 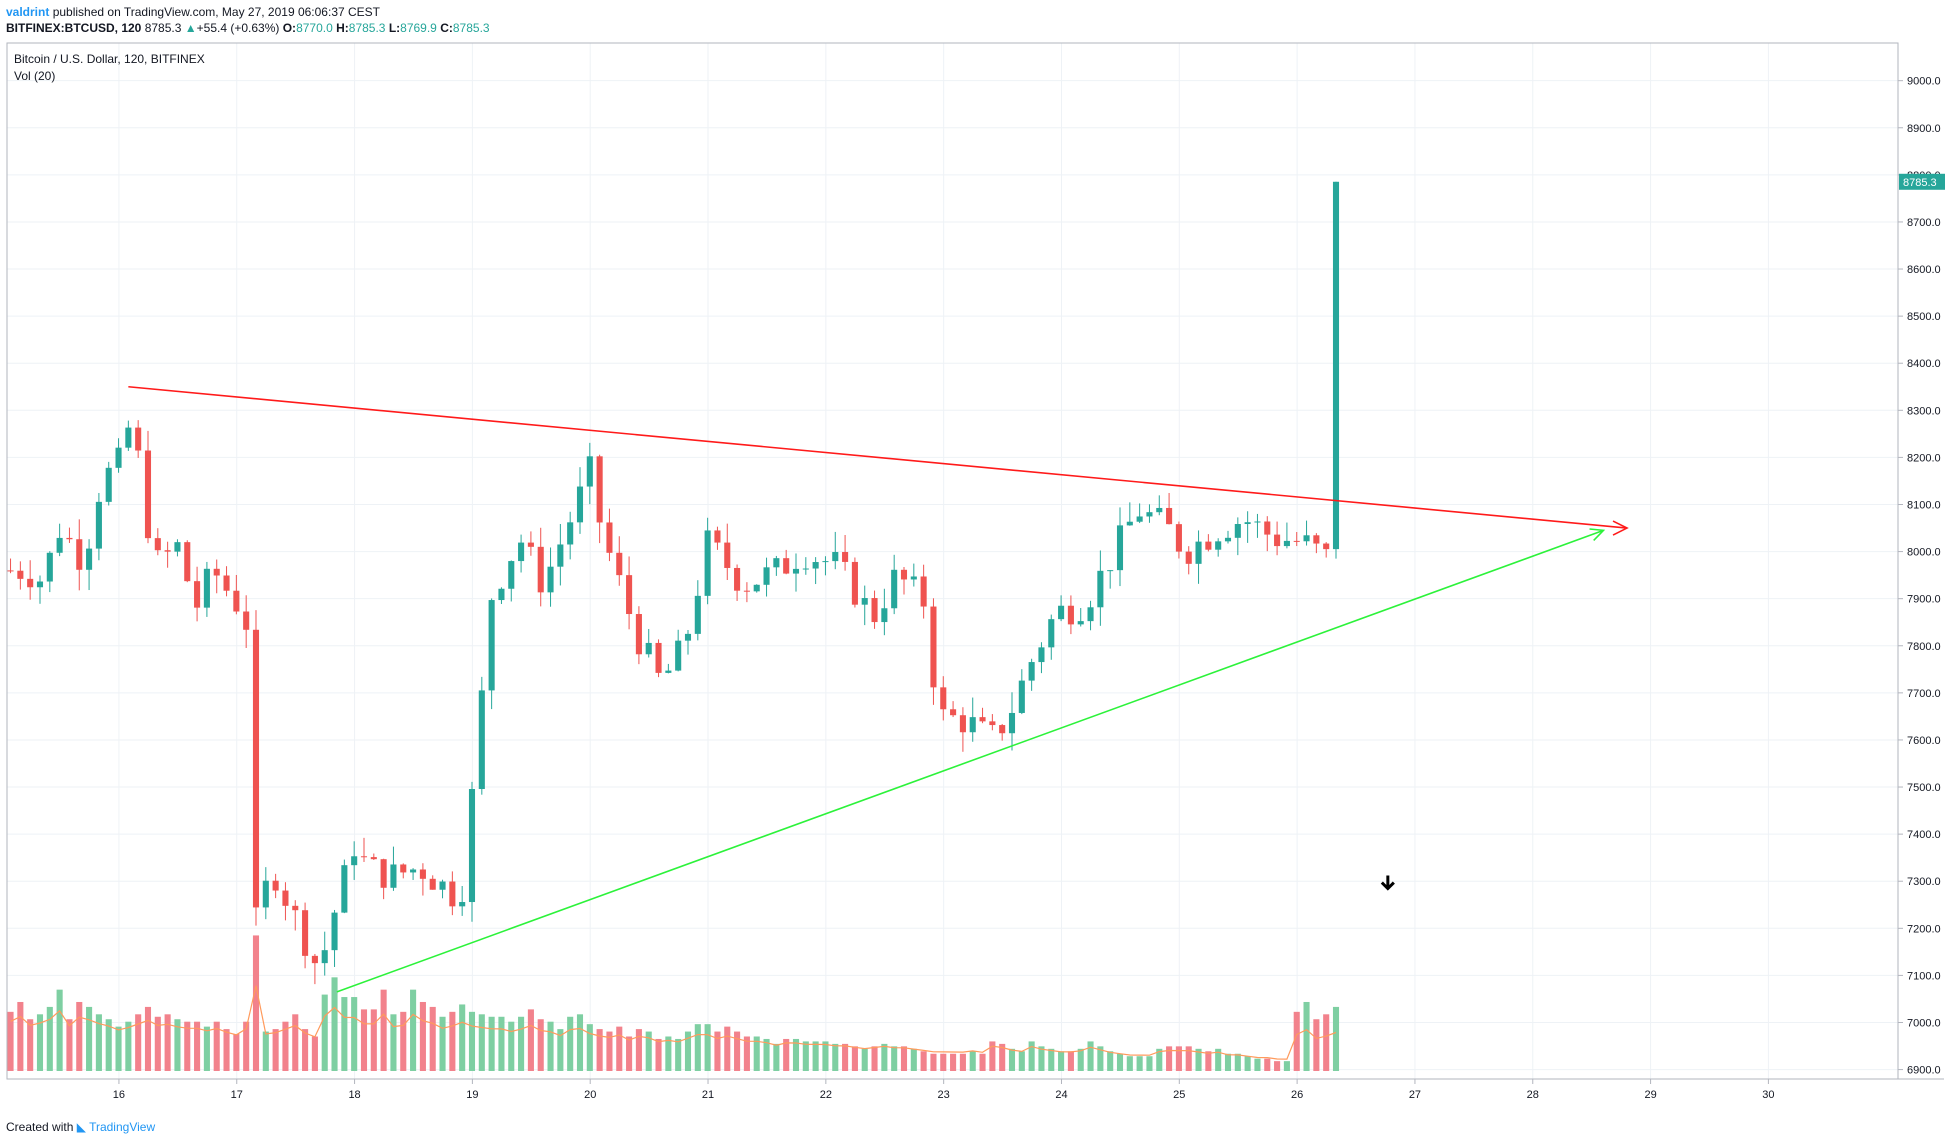 I want to click on x-tick-label: 26, so click(x=1297, y=1095).